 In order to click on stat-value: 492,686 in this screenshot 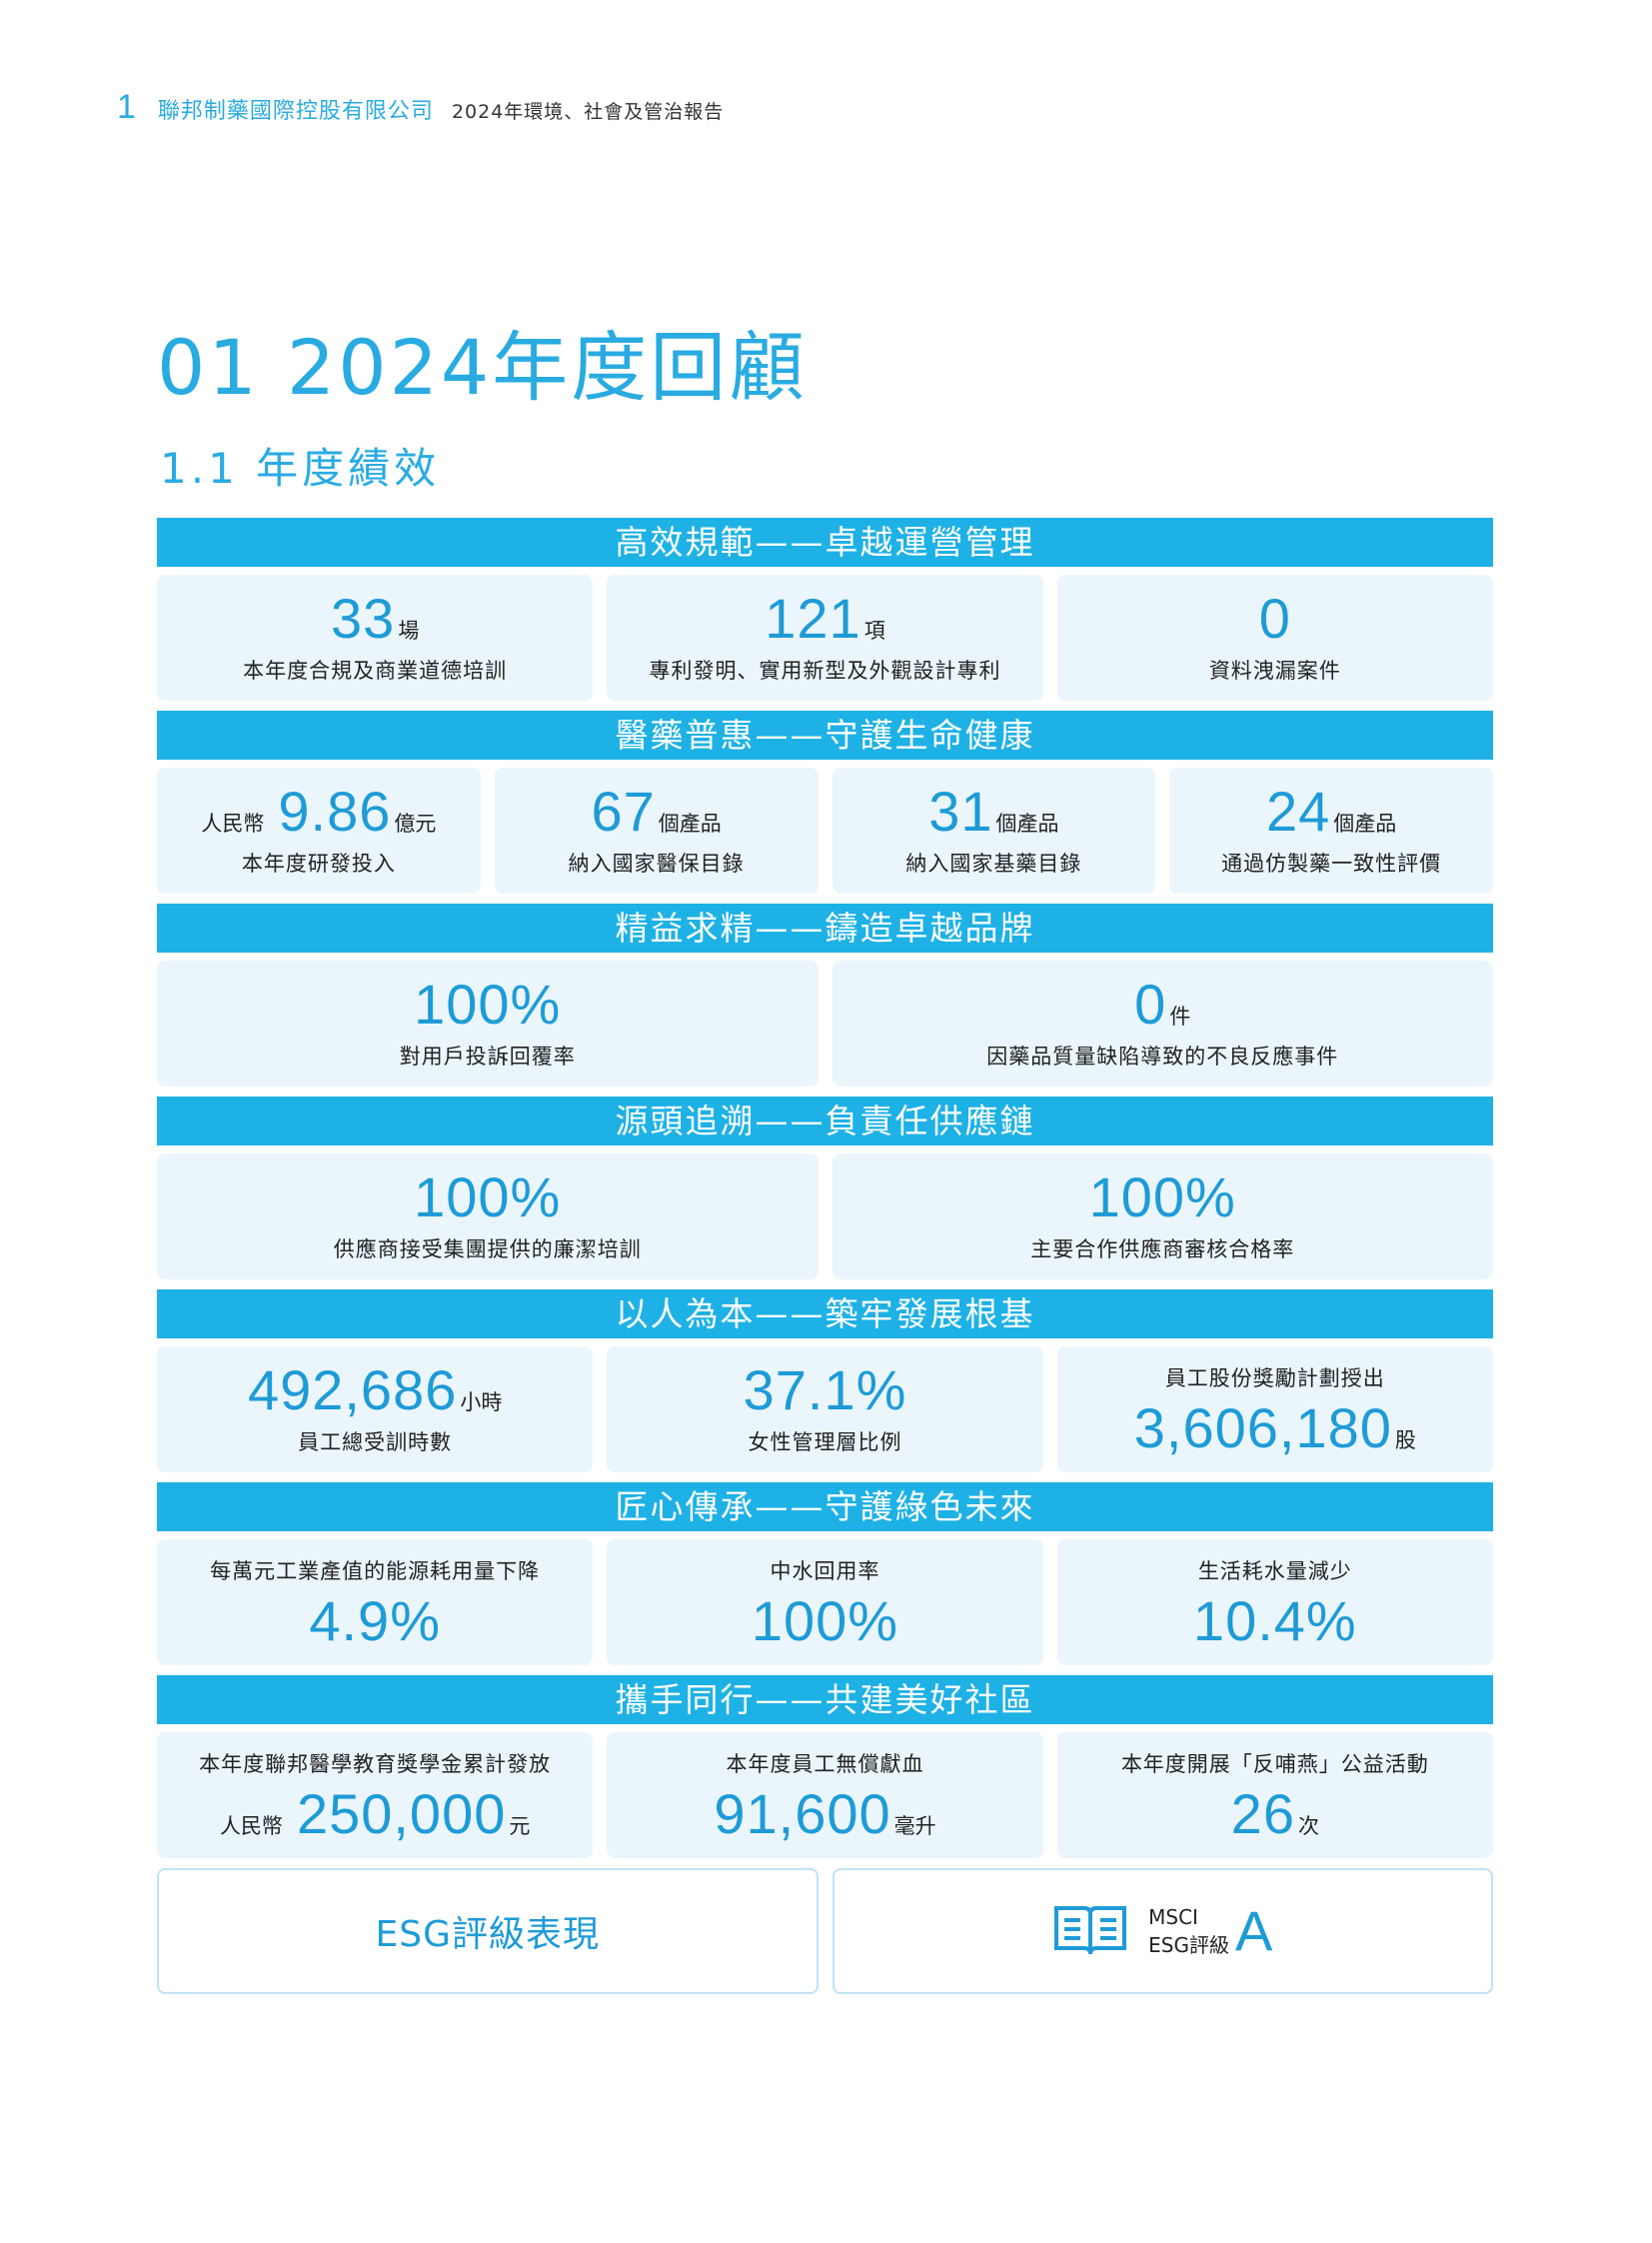, I will do `click(352, 1389)`.